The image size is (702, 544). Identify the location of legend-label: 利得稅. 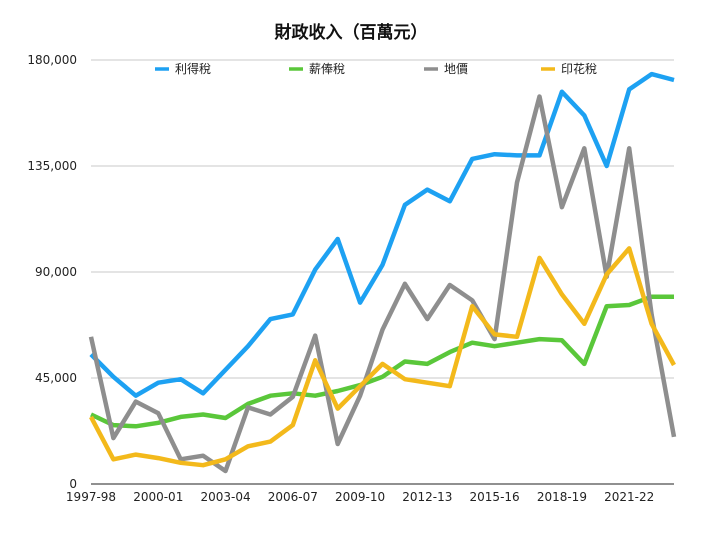
(193, 68).